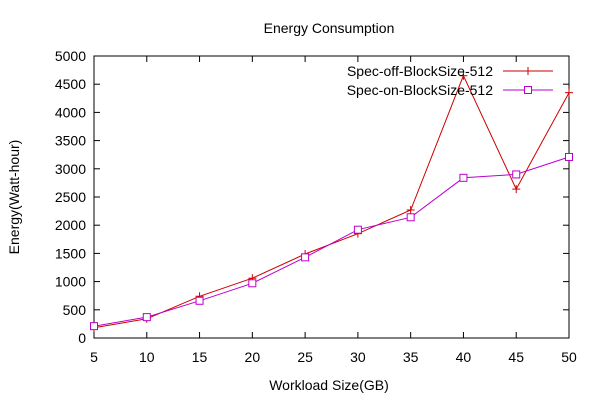 Image resolution: width=600 pixels, height=400 pixels. Describe the element at coordinates (358, 357) in the screenshot. I see `x-tick-label: 30` at that location.